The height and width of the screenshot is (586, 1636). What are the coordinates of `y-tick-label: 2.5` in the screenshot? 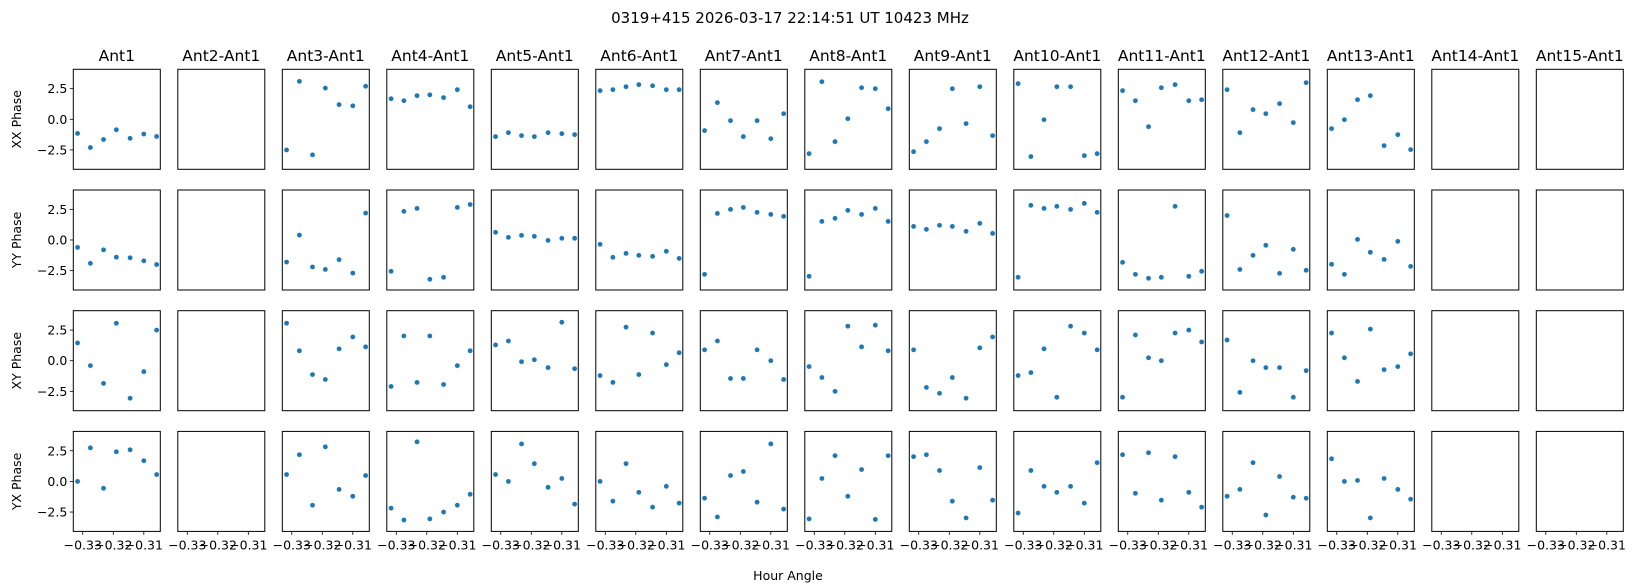 It's located at (57, 88).